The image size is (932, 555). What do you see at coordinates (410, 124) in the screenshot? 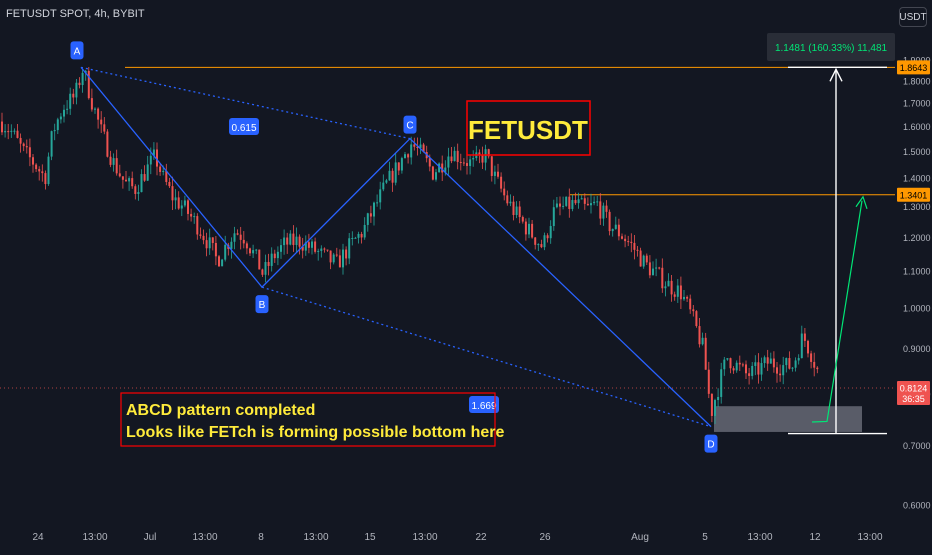
I see `pattern-point-c: C` at bounding box center [410, 124].